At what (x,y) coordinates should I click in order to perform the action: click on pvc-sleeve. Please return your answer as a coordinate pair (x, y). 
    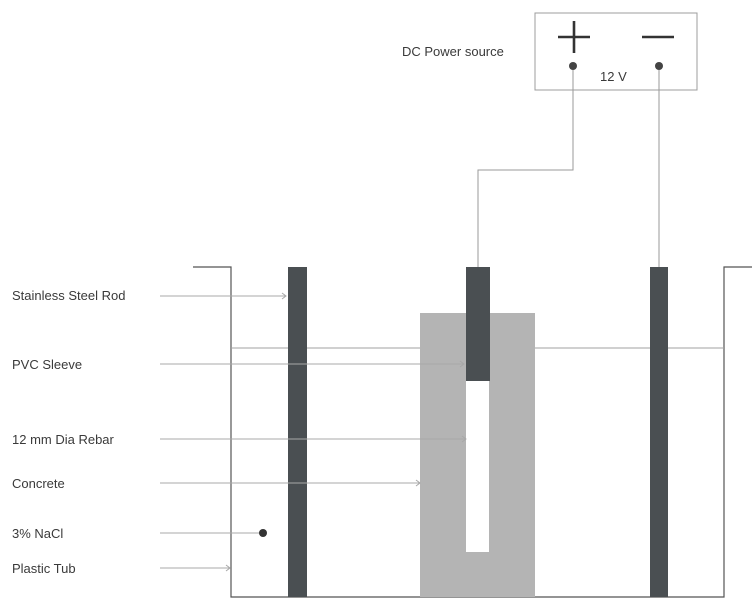
    Looking at the image, I should click on (478, 324).